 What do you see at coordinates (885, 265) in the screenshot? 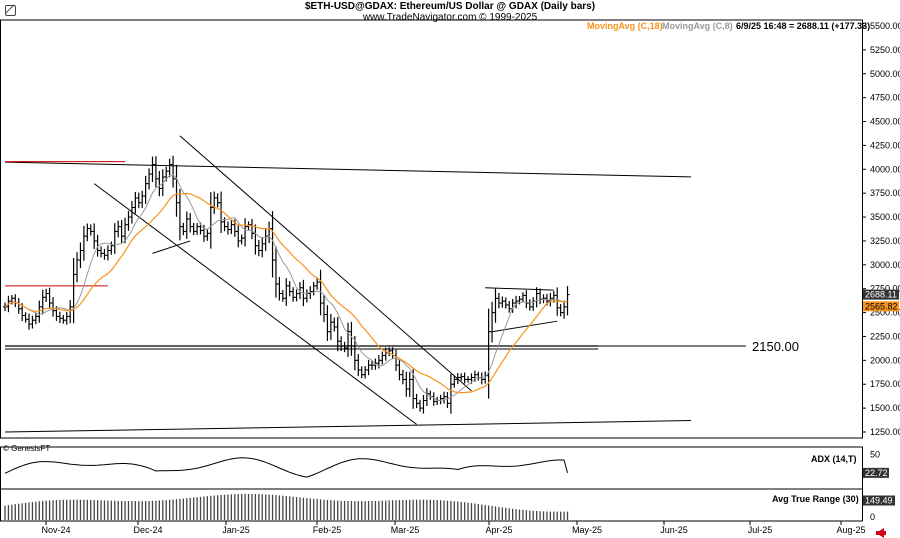
I see `price-tick-label: 3000.00` at bounding box center [885, 265].